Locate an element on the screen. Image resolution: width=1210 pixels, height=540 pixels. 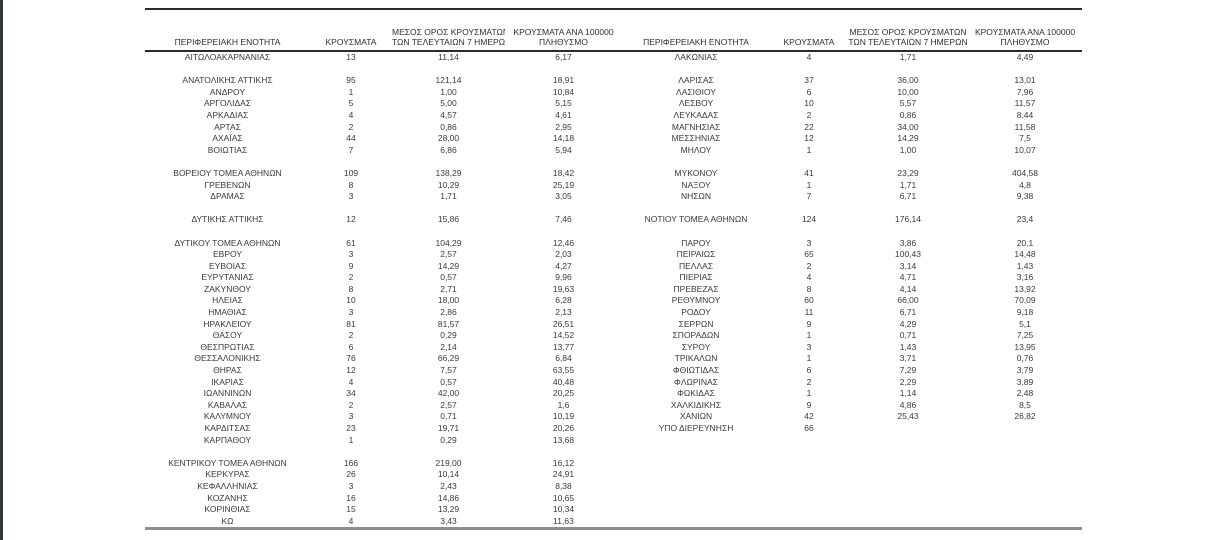
cell-region: ΧΑΝΙΩΝ is located at coordinates (696, 416).